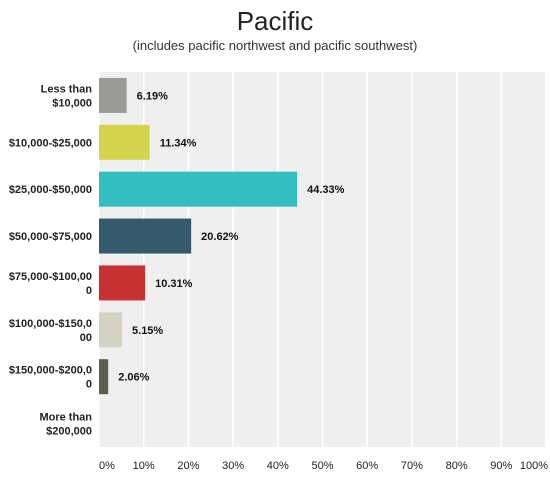  I want to click on chart-title: Pacific, so click(275, 21).